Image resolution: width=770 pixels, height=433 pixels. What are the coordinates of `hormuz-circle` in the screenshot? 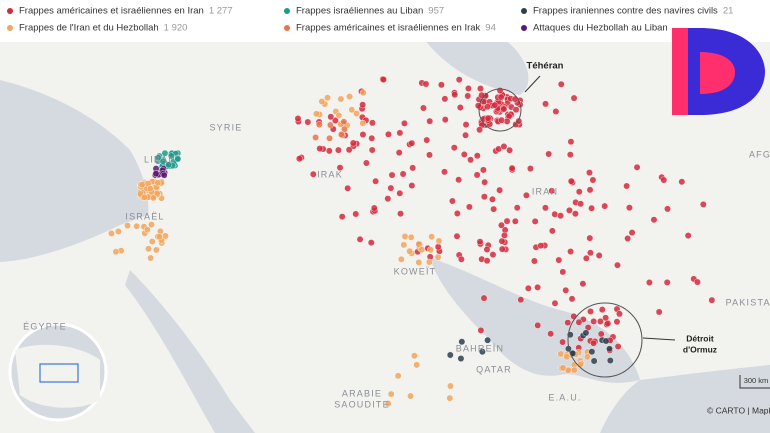 It's located at (605, 340).